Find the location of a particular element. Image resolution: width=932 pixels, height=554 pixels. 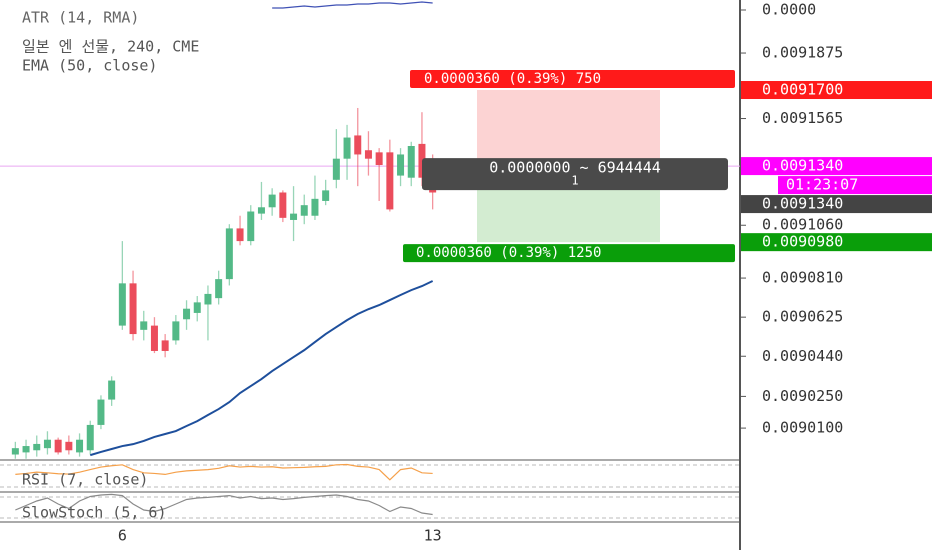

price-label: 0.0091700 is located at coordinates (802, 90).